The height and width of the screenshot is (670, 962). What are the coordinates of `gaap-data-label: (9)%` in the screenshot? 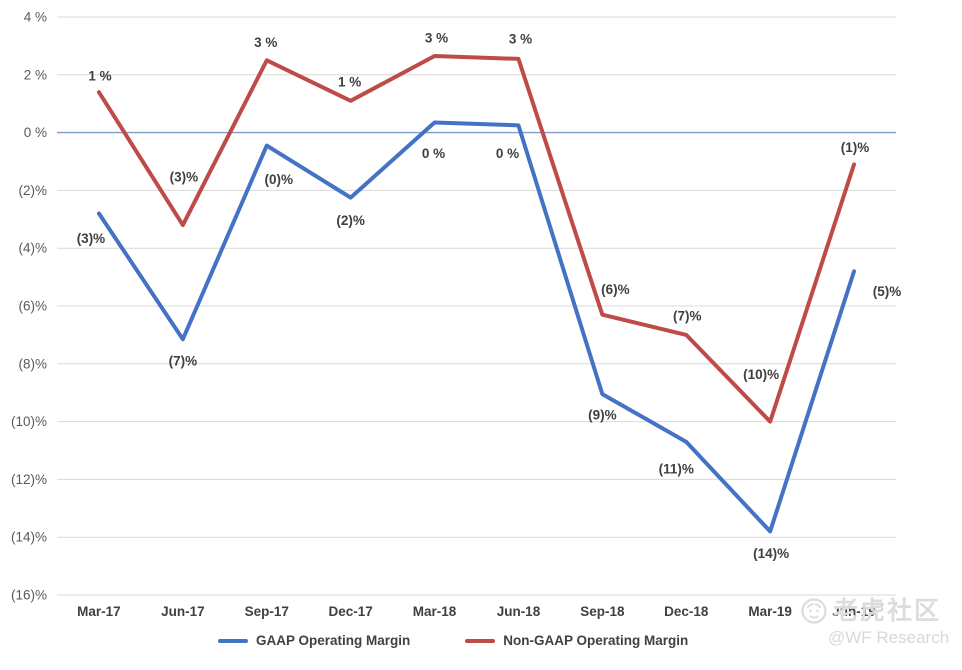 It's located at (602, 415).